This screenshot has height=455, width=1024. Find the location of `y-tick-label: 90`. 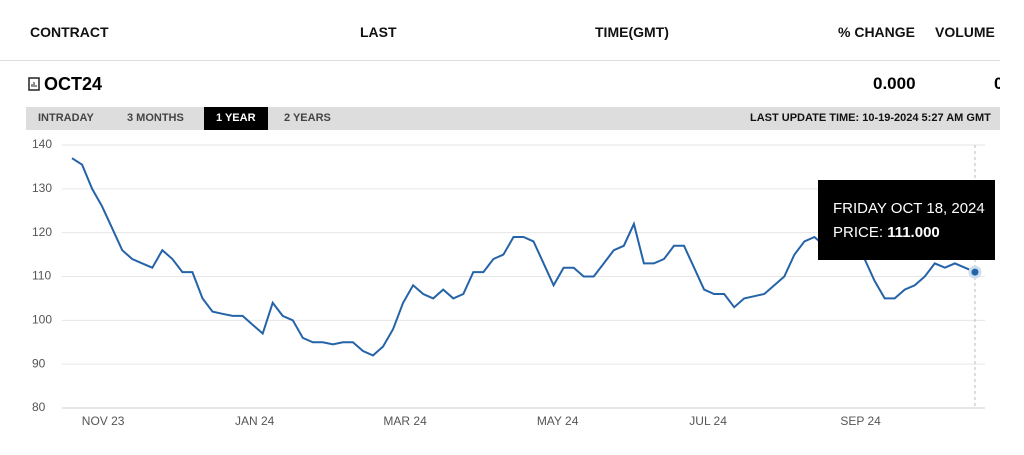

y-tick-label: 90 is located at coordinates (39, 363).